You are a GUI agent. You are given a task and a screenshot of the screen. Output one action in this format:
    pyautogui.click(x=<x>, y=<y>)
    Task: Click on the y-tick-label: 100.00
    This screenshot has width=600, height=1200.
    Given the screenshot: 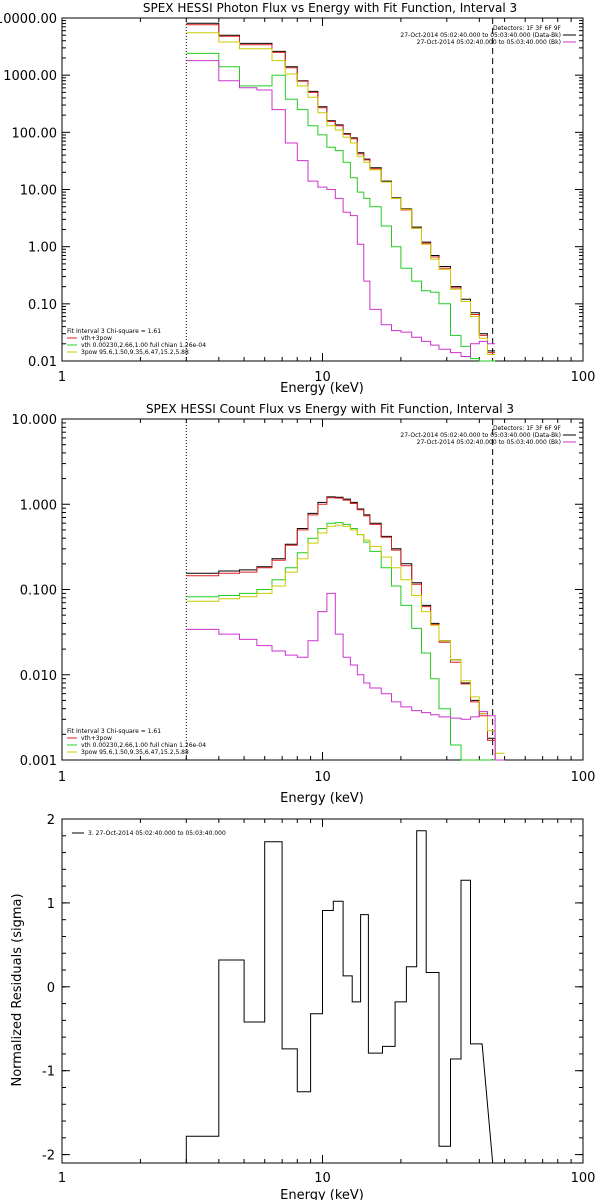 What is the action you would take?
    pyautogui.click(x=35, y=133)
    